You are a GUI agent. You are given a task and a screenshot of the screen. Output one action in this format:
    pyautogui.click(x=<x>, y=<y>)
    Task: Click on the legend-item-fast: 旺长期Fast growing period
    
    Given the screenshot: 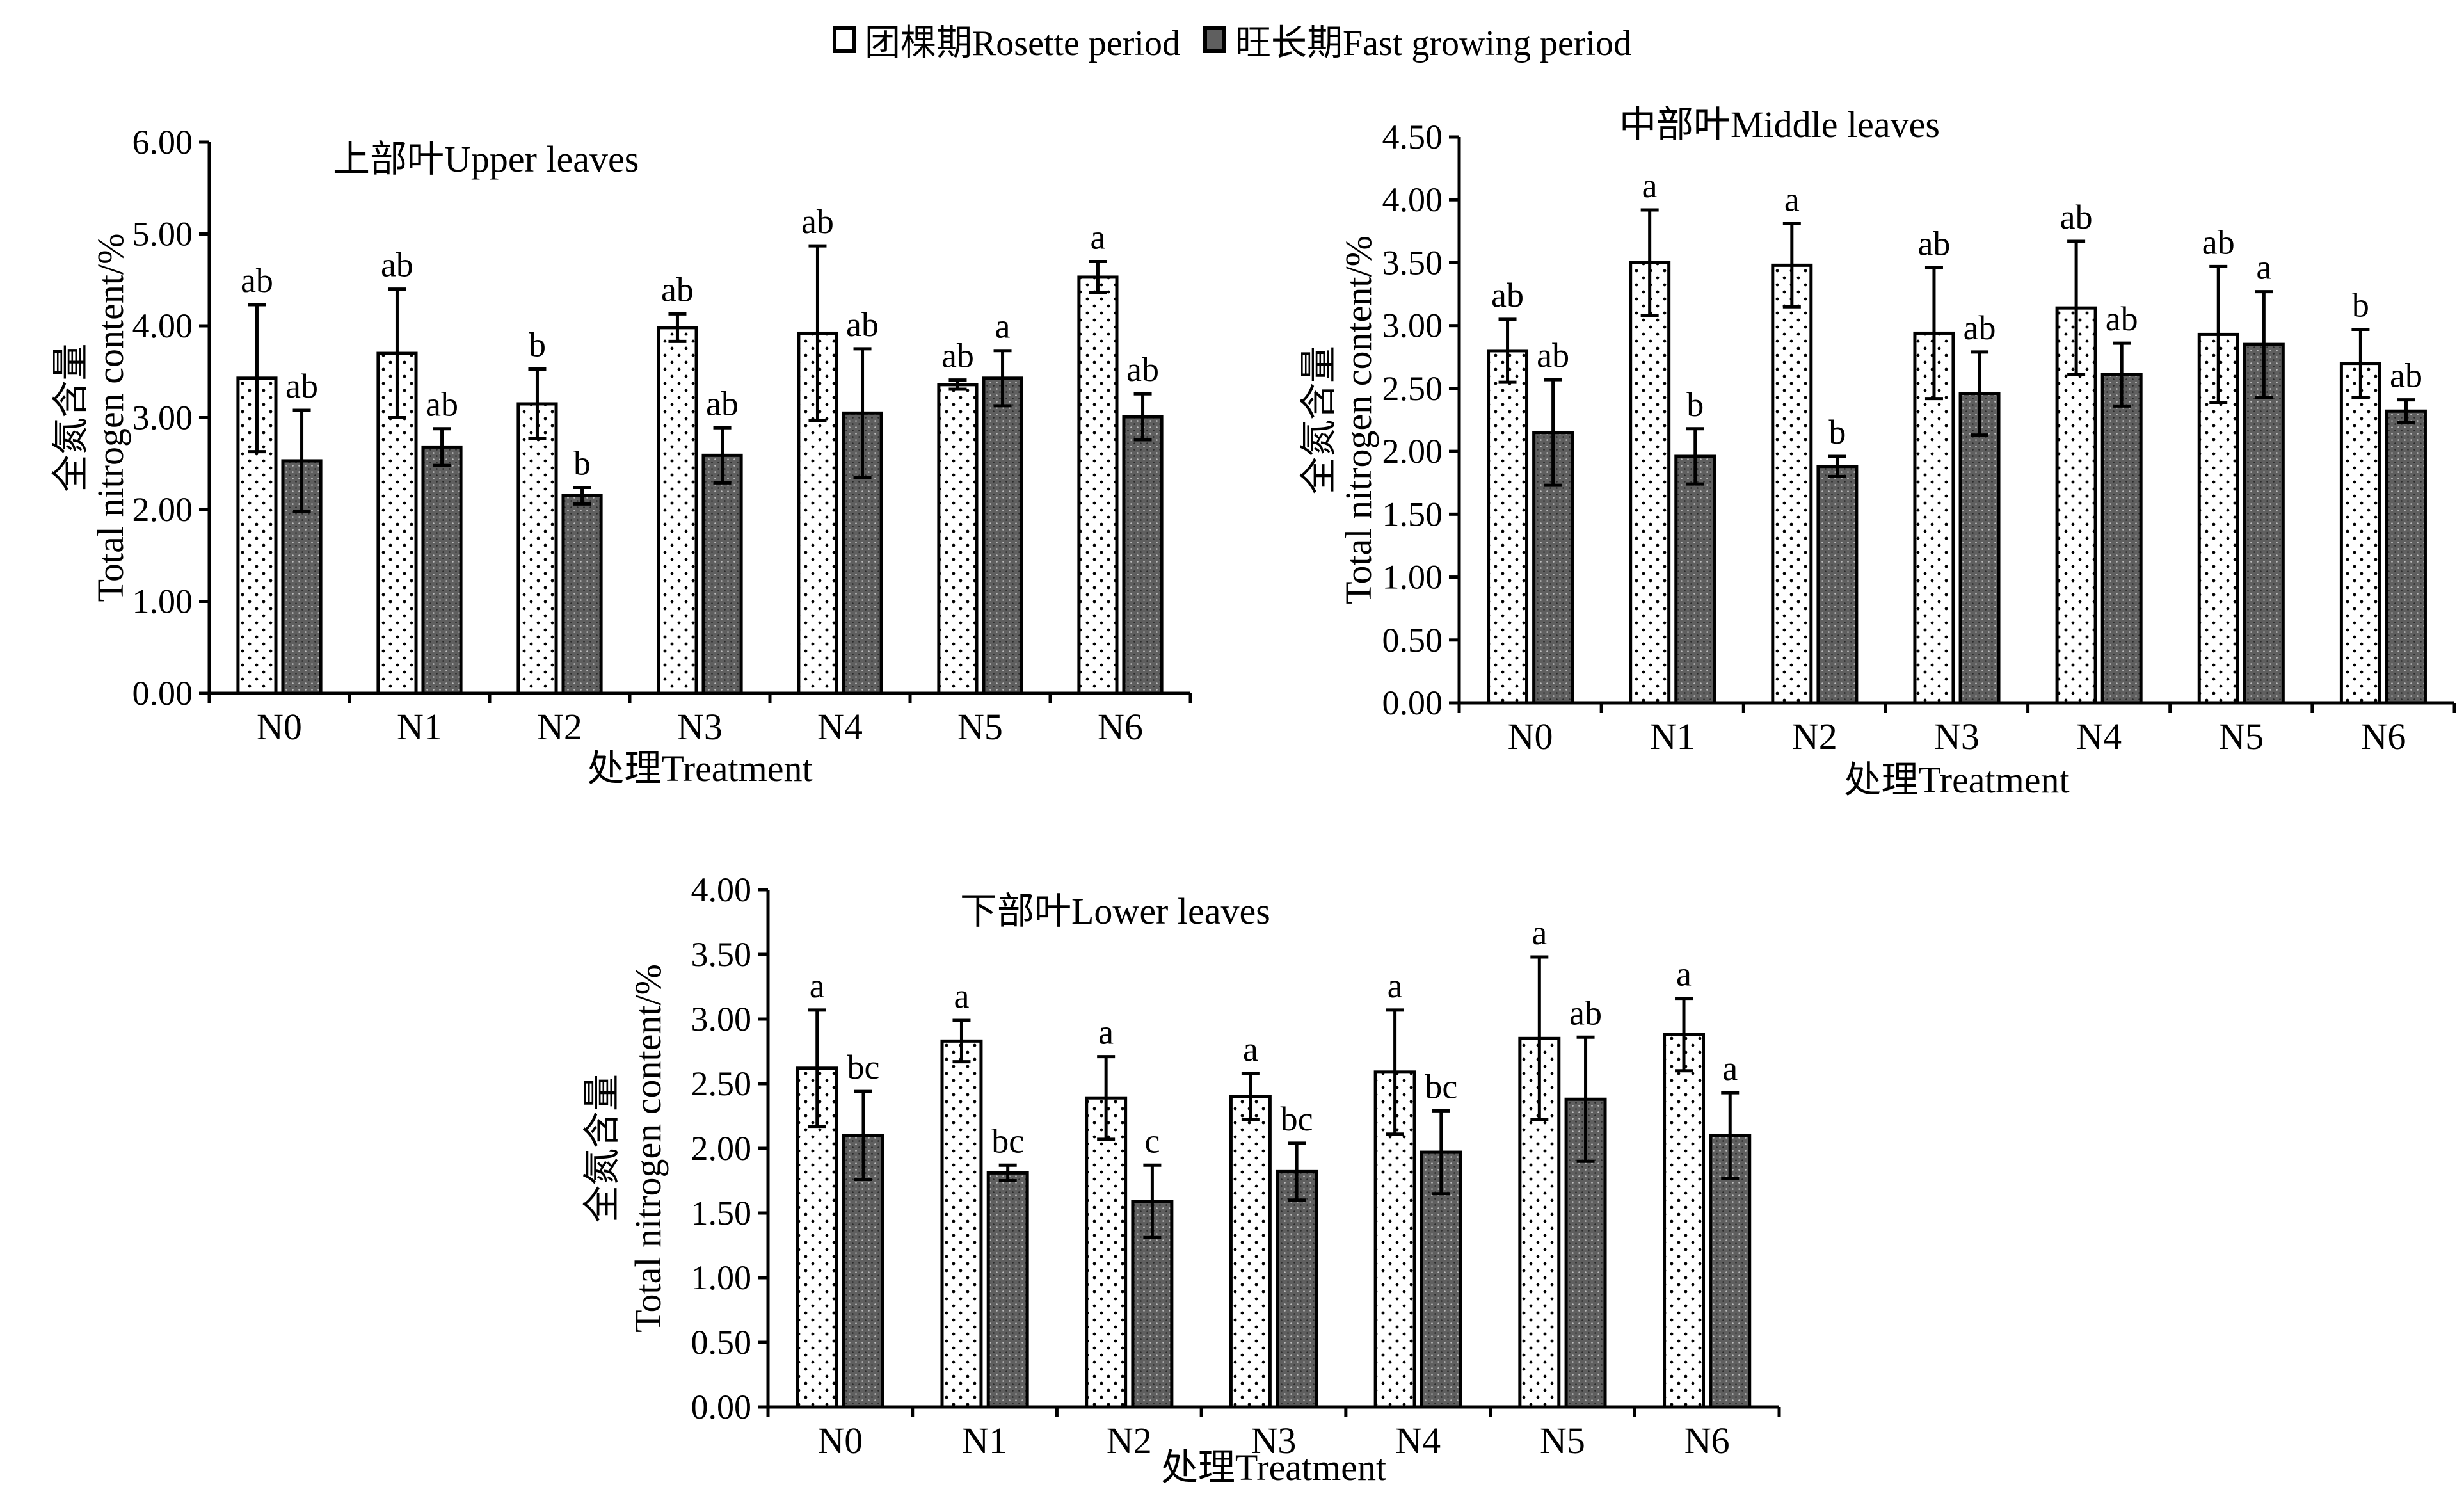 What is the action you would take?
    pyautogui.click(x=1417, y=40)
    